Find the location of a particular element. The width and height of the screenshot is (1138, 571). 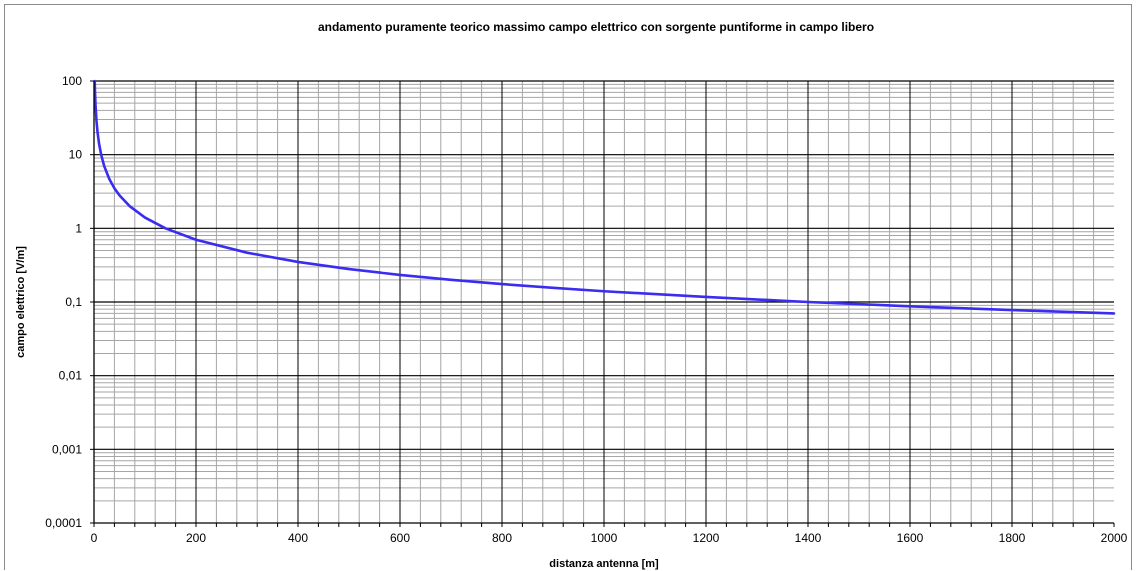

y-tick-label: 10 is located at coordinates (76, 155).